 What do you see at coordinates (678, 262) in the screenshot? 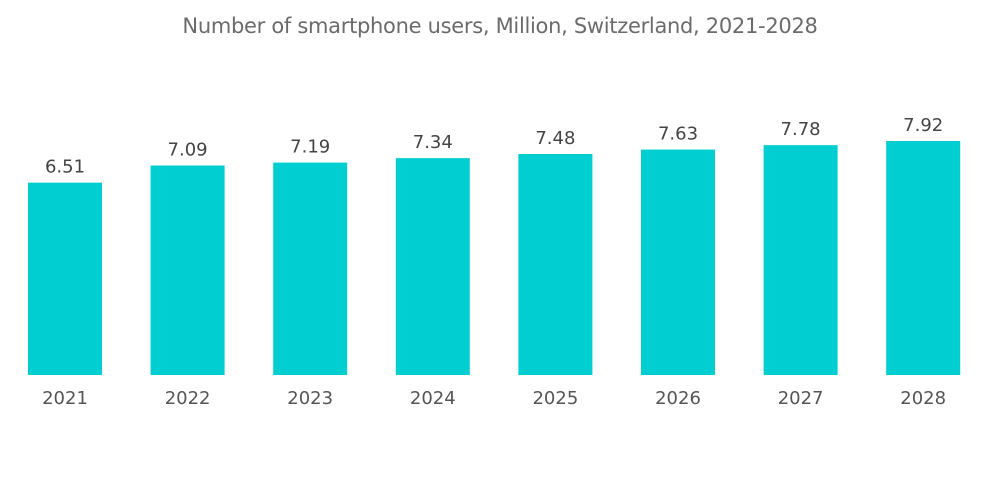
I see `bar-2026` at bounding box center [678, 262].